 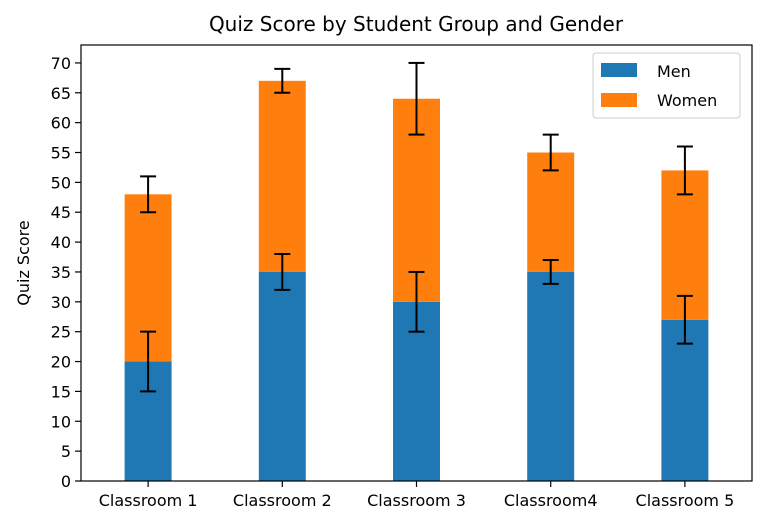 I want to click on y-tick-label-70: 70, so click(x=61, y=63).